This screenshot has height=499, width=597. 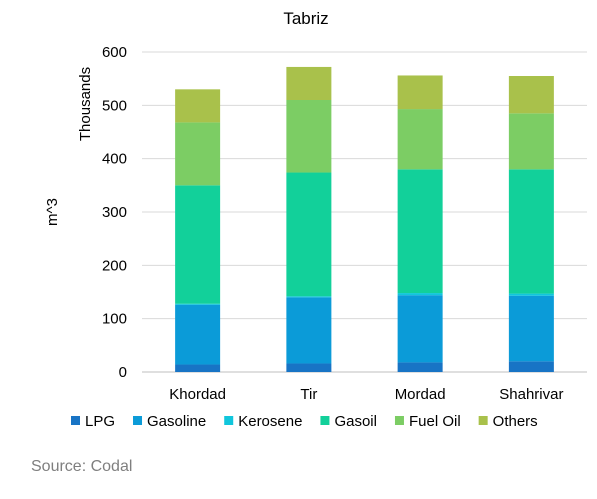 I want to click on x-tick-label: Shahrivar, so click(x=531, y=394).